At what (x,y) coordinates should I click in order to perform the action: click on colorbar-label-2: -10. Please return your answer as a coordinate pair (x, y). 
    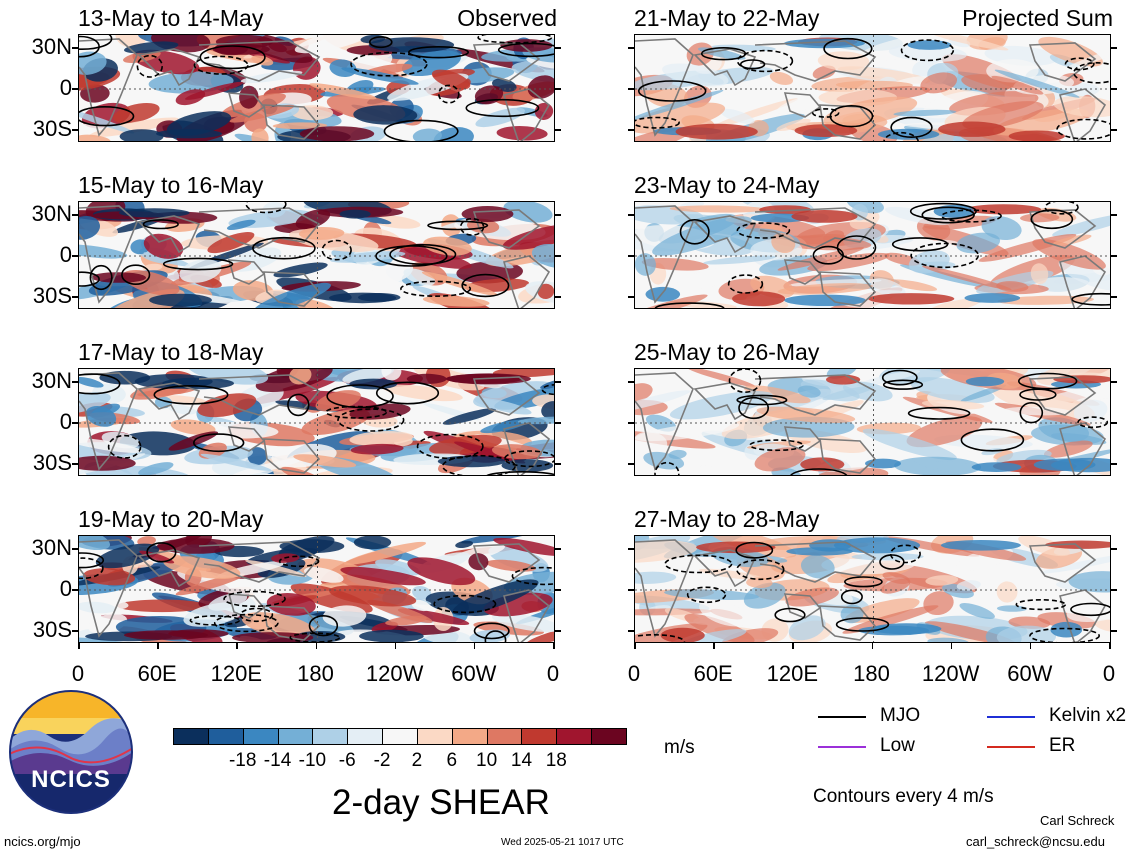
    Looking at the image, I should click on (312, 760).